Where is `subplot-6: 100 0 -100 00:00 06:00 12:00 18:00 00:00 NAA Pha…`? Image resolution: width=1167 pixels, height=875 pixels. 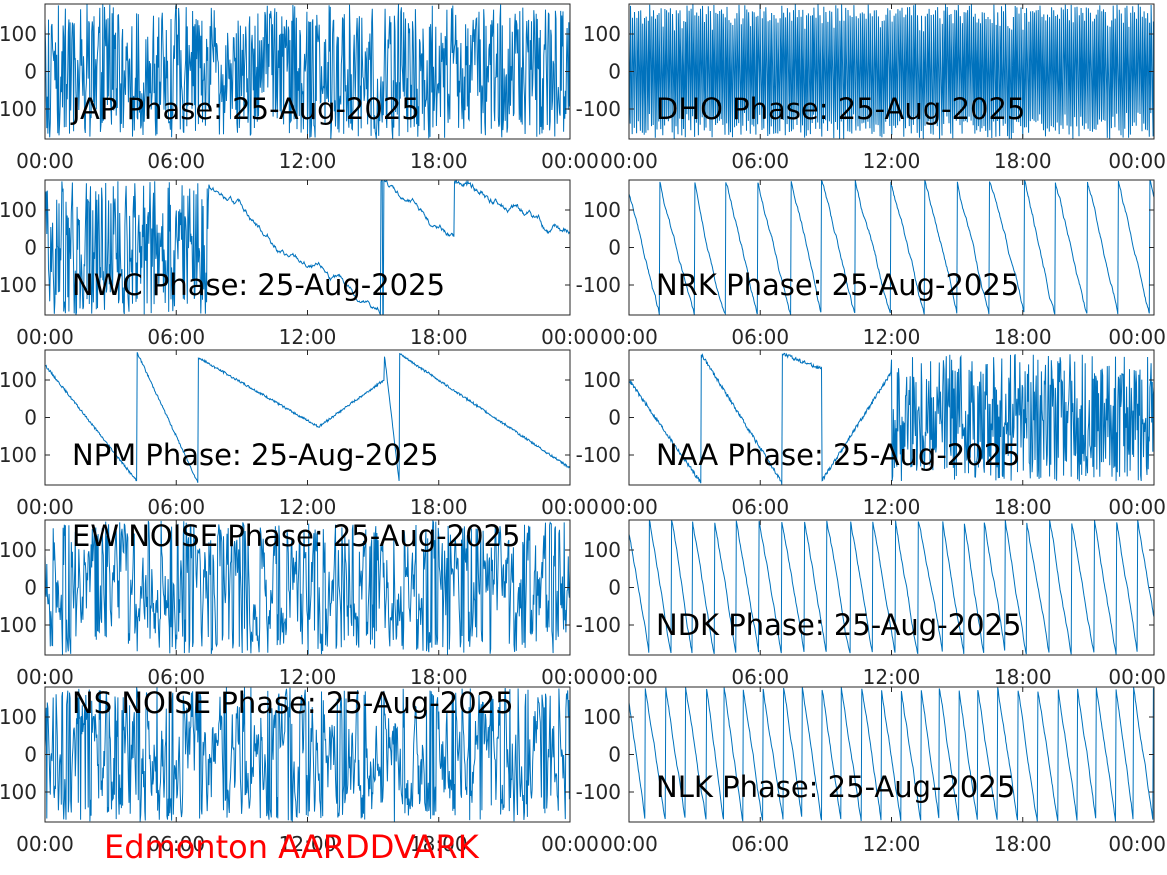
subplot-6: 100 0 -100 00:00 06:00 12:00 18:00 00:00 NAA Pha… is located at coordinates (871, 434).